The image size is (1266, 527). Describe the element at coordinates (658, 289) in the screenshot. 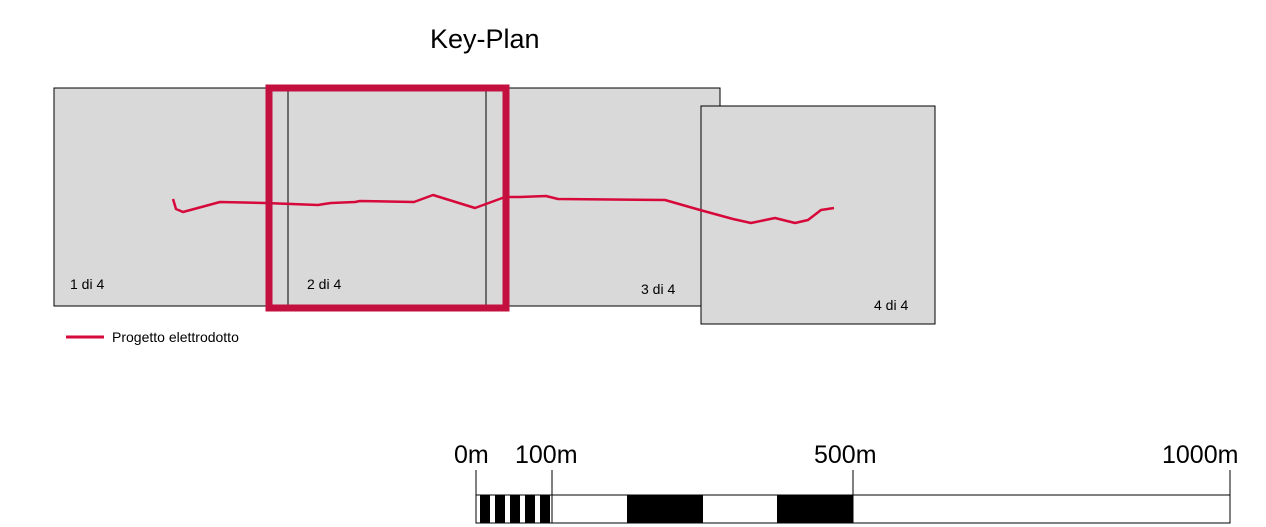

I see `sheet-label-3: 3 di 4` at that location.